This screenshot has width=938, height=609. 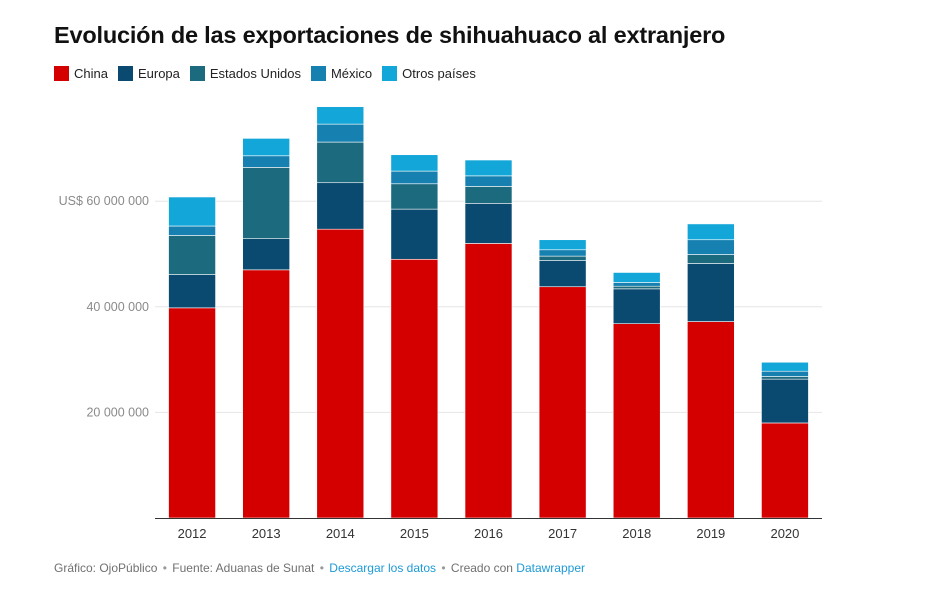 What do you see at coordinates (390, 73) in the screenshot?
I see `legend-swatch-otros-paises` at bounding box center [390, 73].